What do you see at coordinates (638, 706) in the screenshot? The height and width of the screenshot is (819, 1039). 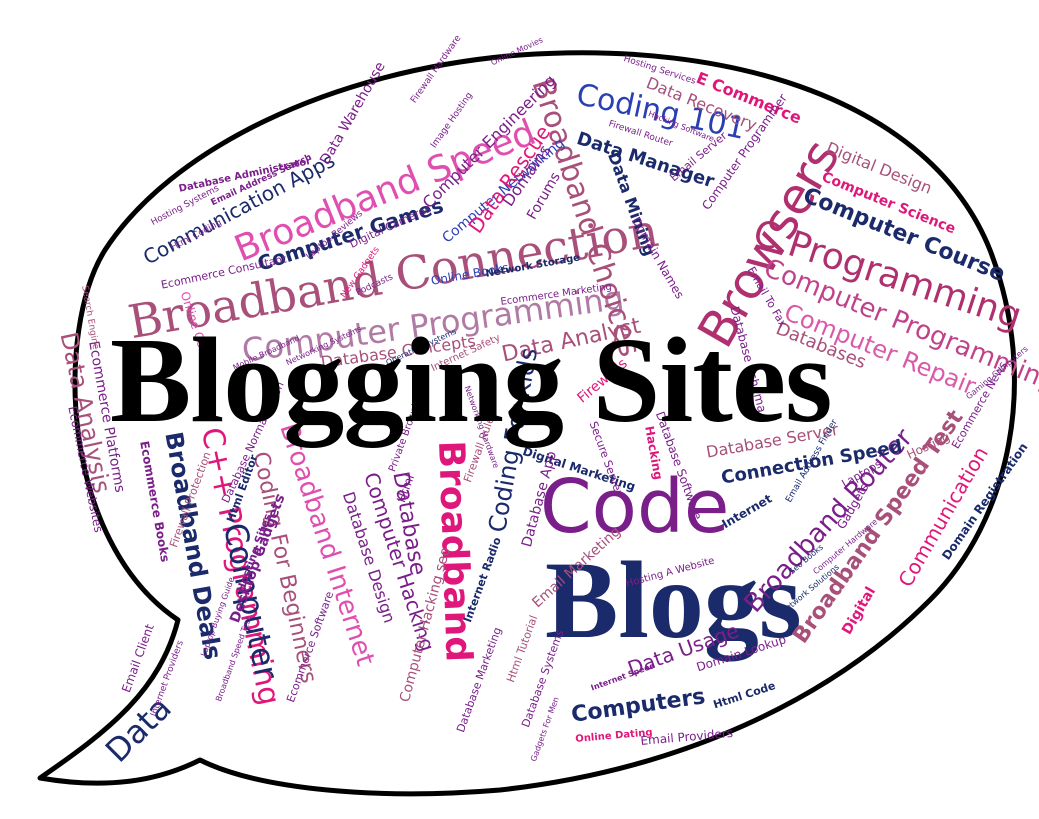 I see `cloud-word: Computers` at bounding box center [638, 706].